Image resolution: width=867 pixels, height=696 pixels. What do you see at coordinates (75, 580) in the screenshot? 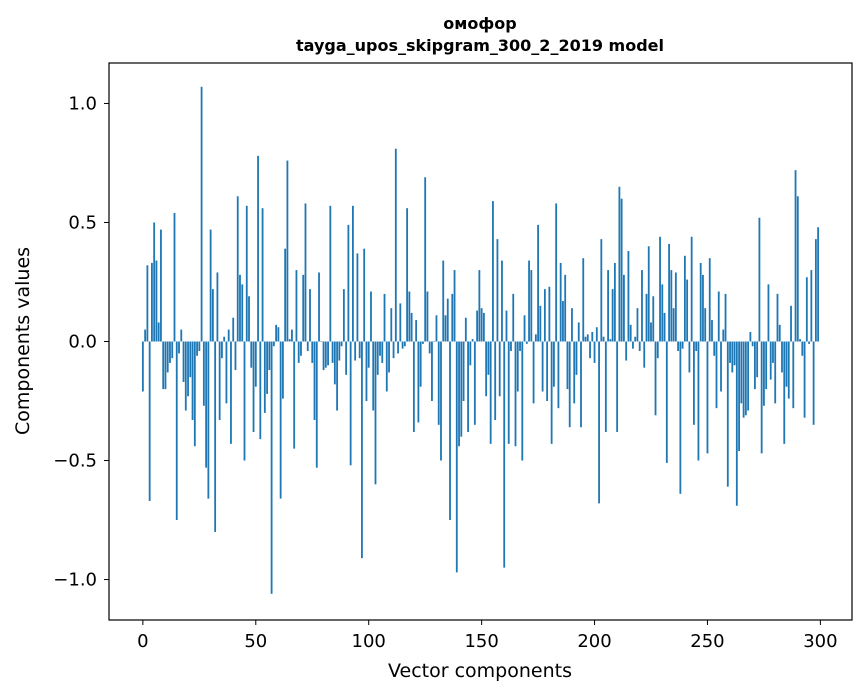
I see `y-tick-label: −1.0` at bounding box center [75, 580].